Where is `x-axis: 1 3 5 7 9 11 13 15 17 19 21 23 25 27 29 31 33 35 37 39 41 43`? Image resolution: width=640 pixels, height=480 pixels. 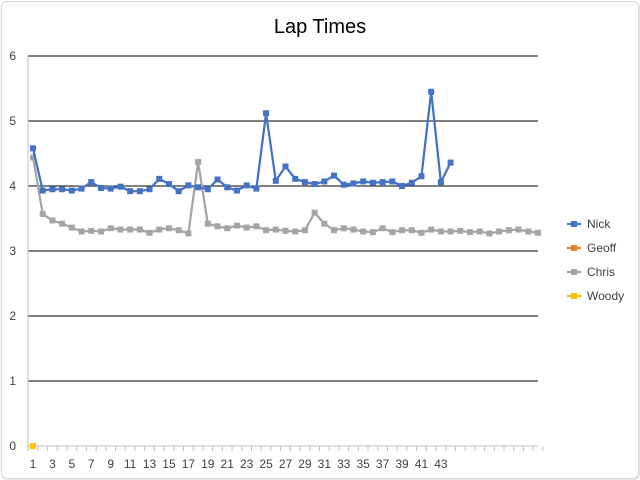
x-axis: 1 3 5 7 9 11 13 15 17 19 21 23 25 27 29 31 33 35 37 39 41 43 is located at coordinates (285, 458).